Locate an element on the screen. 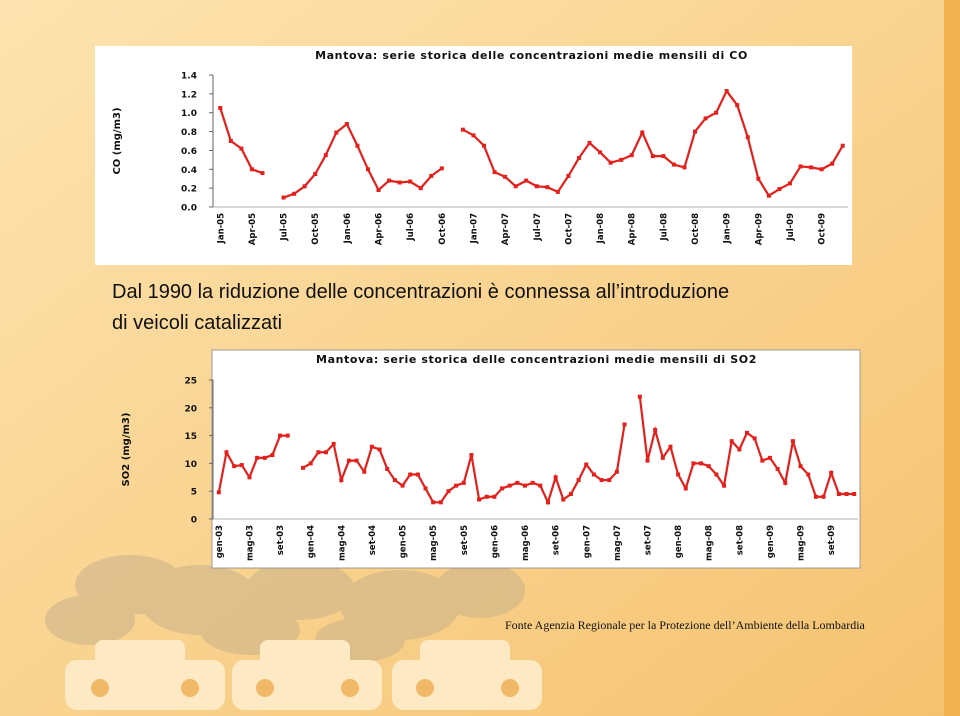 Image resolution: width=960 pixels, height=716 pixels. x-tick-label: Jul-09 is located at coordinates (791, 227).